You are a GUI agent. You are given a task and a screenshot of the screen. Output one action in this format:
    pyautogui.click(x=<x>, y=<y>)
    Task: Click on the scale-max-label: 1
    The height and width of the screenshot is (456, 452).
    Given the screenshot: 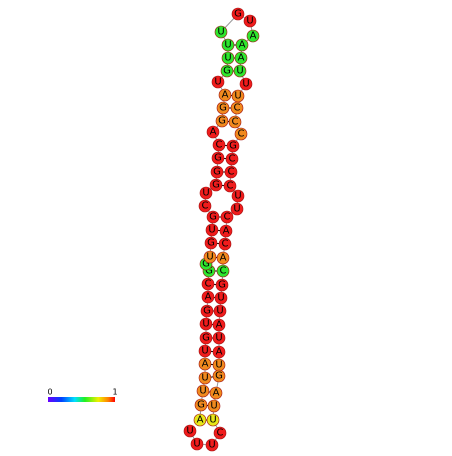 What is the action you would take?
    pyautogui.click(x=114, y=392)
    